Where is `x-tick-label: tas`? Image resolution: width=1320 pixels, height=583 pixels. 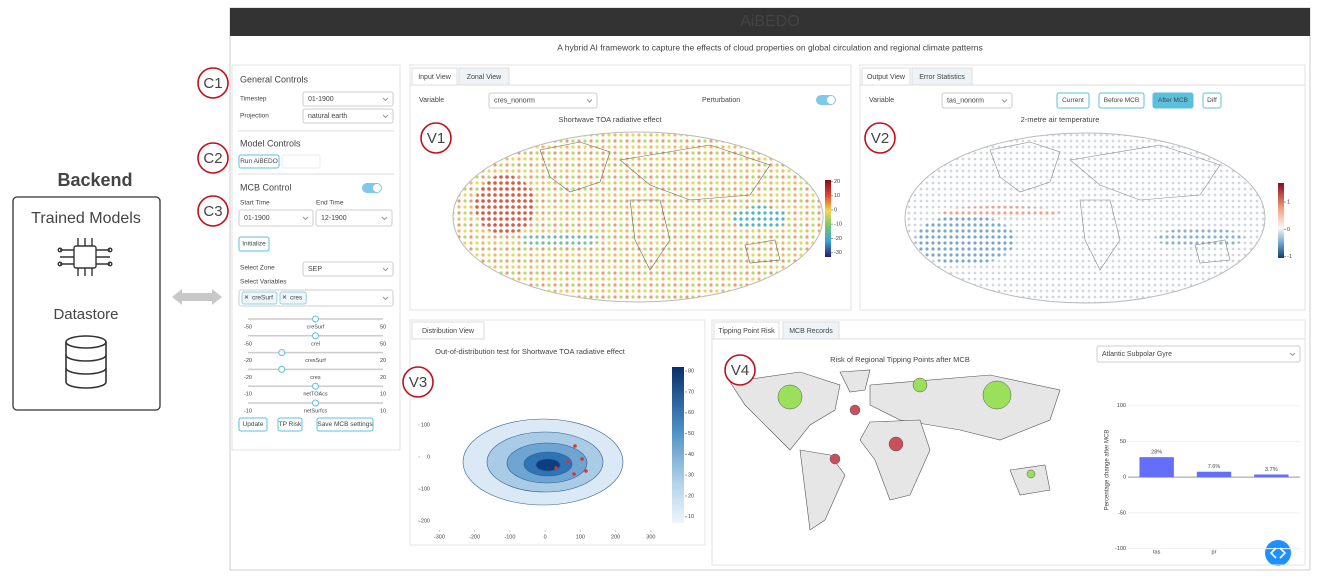
x-tick-label: tas is located at coordinates (1157, 552).